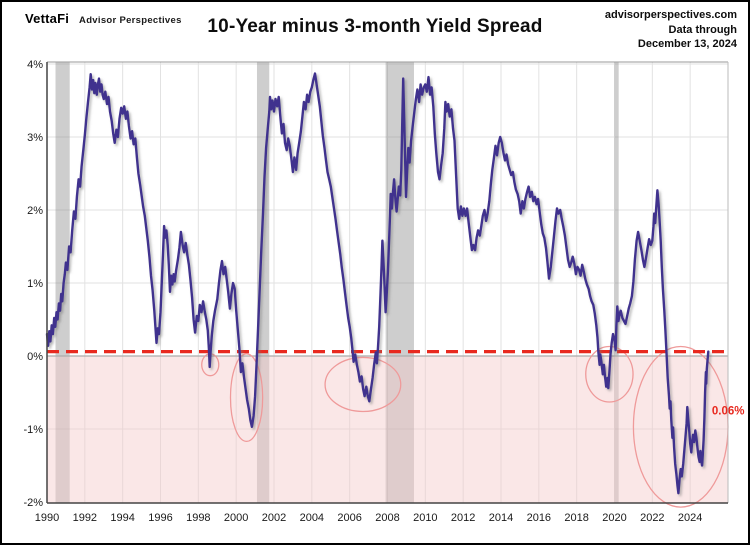  I want to click on x-axis-tick-label: 1994, so click(122, 518).